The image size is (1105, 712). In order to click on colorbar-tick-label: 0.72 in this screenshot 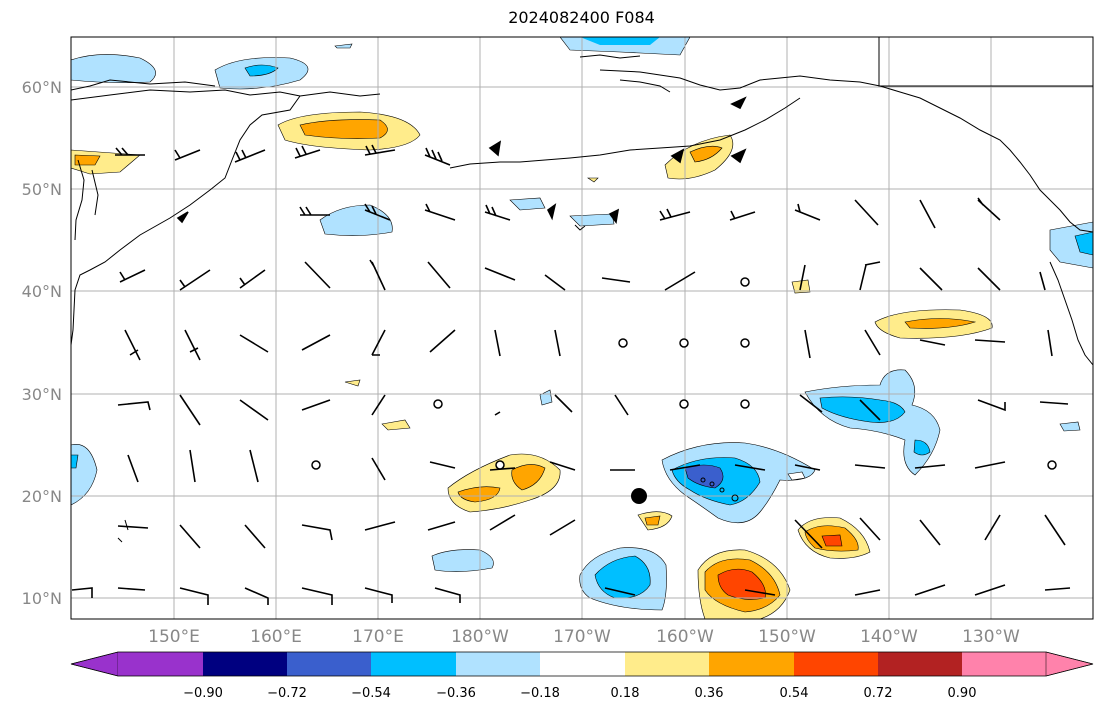, I will do `click(878, 693)`.